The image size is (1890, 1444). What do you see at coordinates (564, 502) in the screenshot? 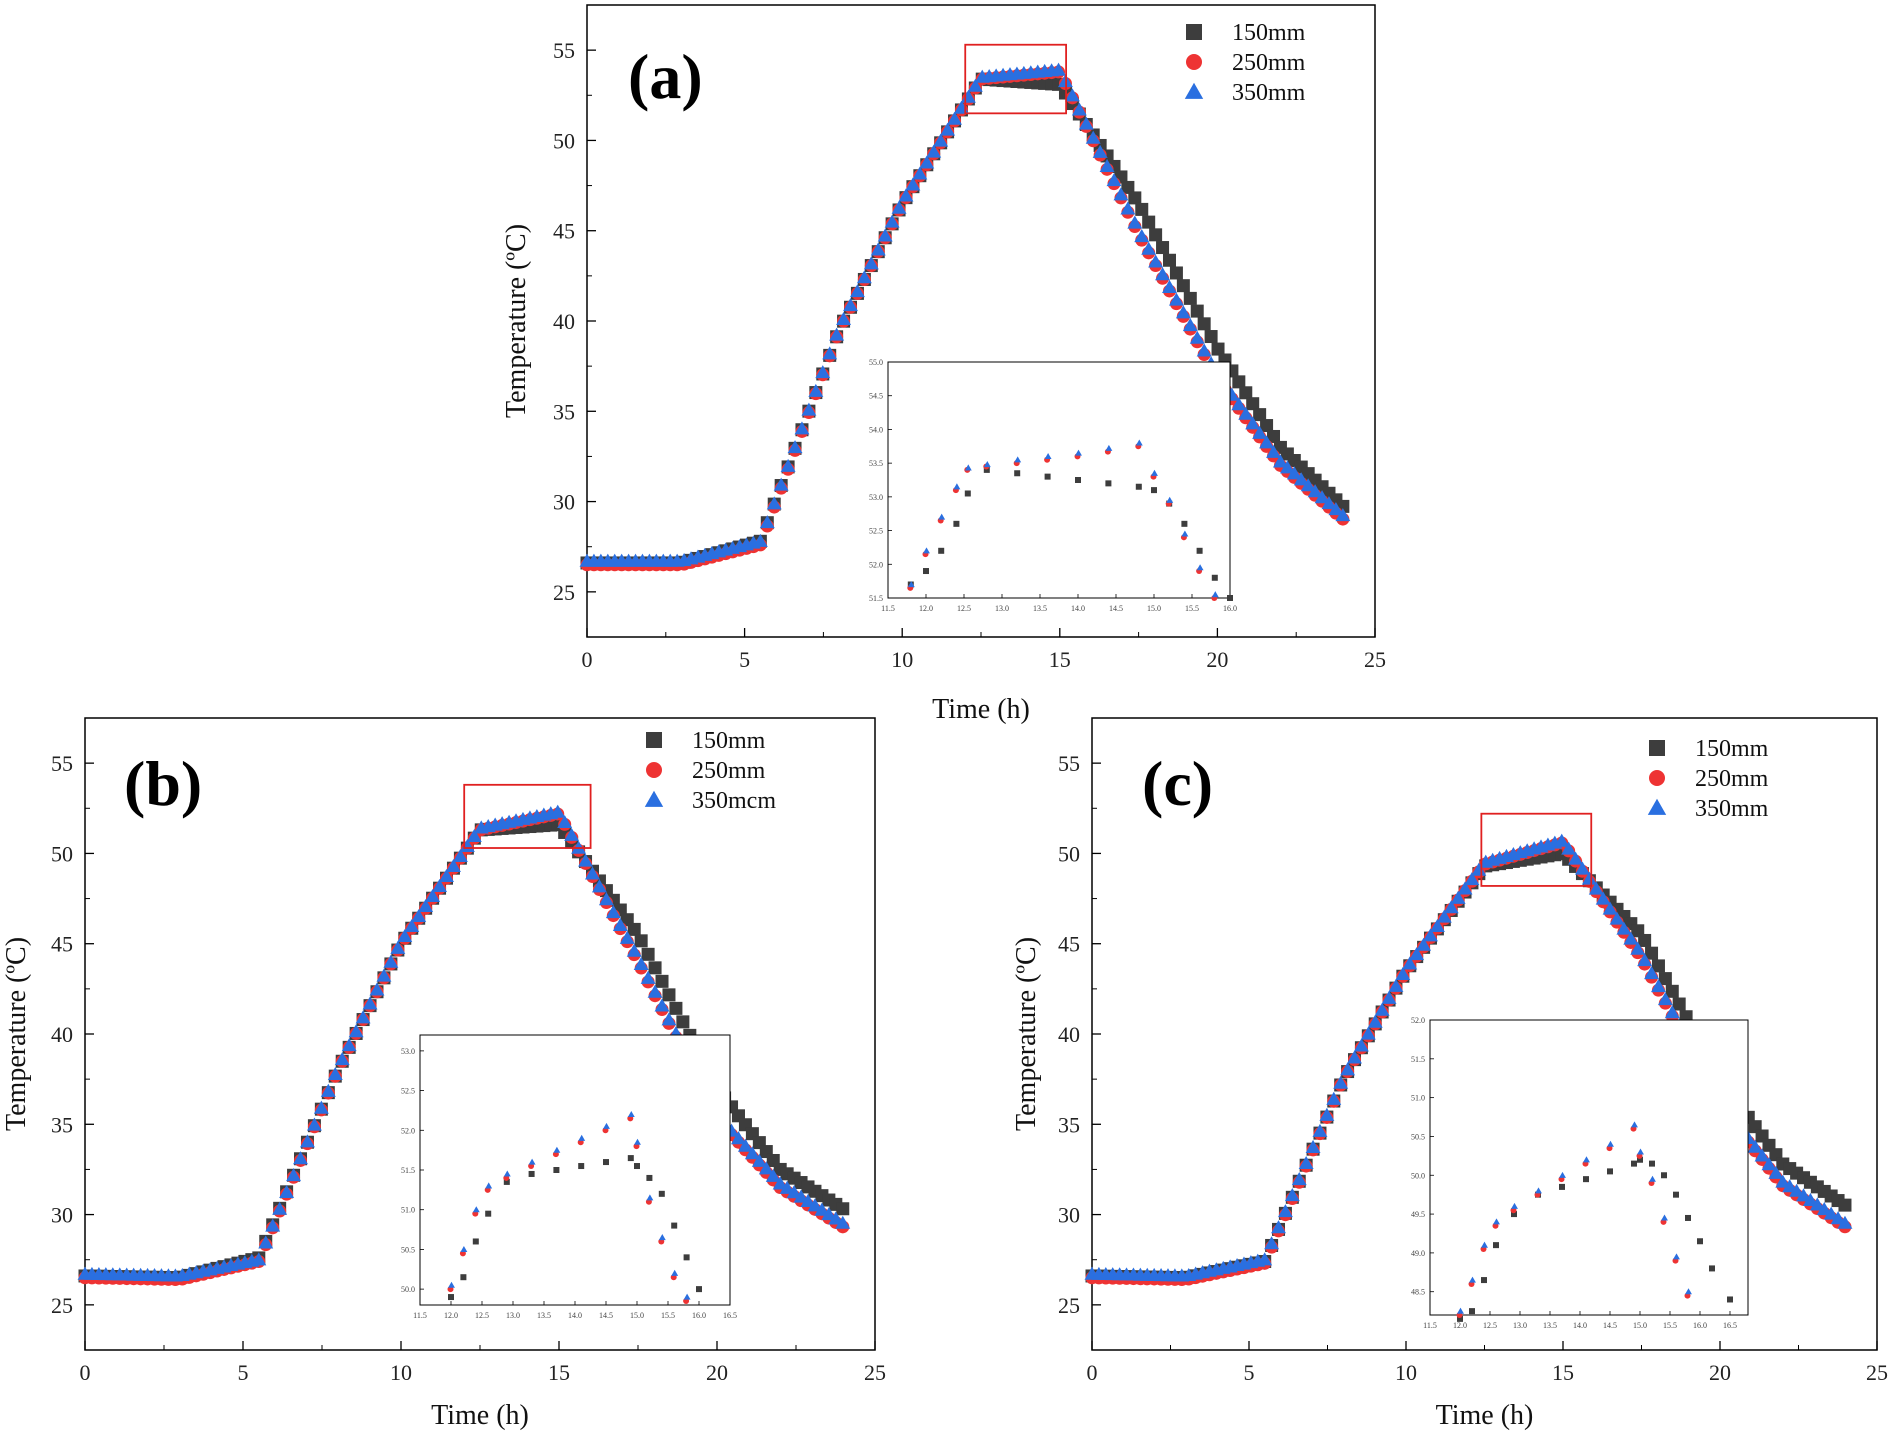
I see `y-tick-label: 30` at bounding box center [564, 502].